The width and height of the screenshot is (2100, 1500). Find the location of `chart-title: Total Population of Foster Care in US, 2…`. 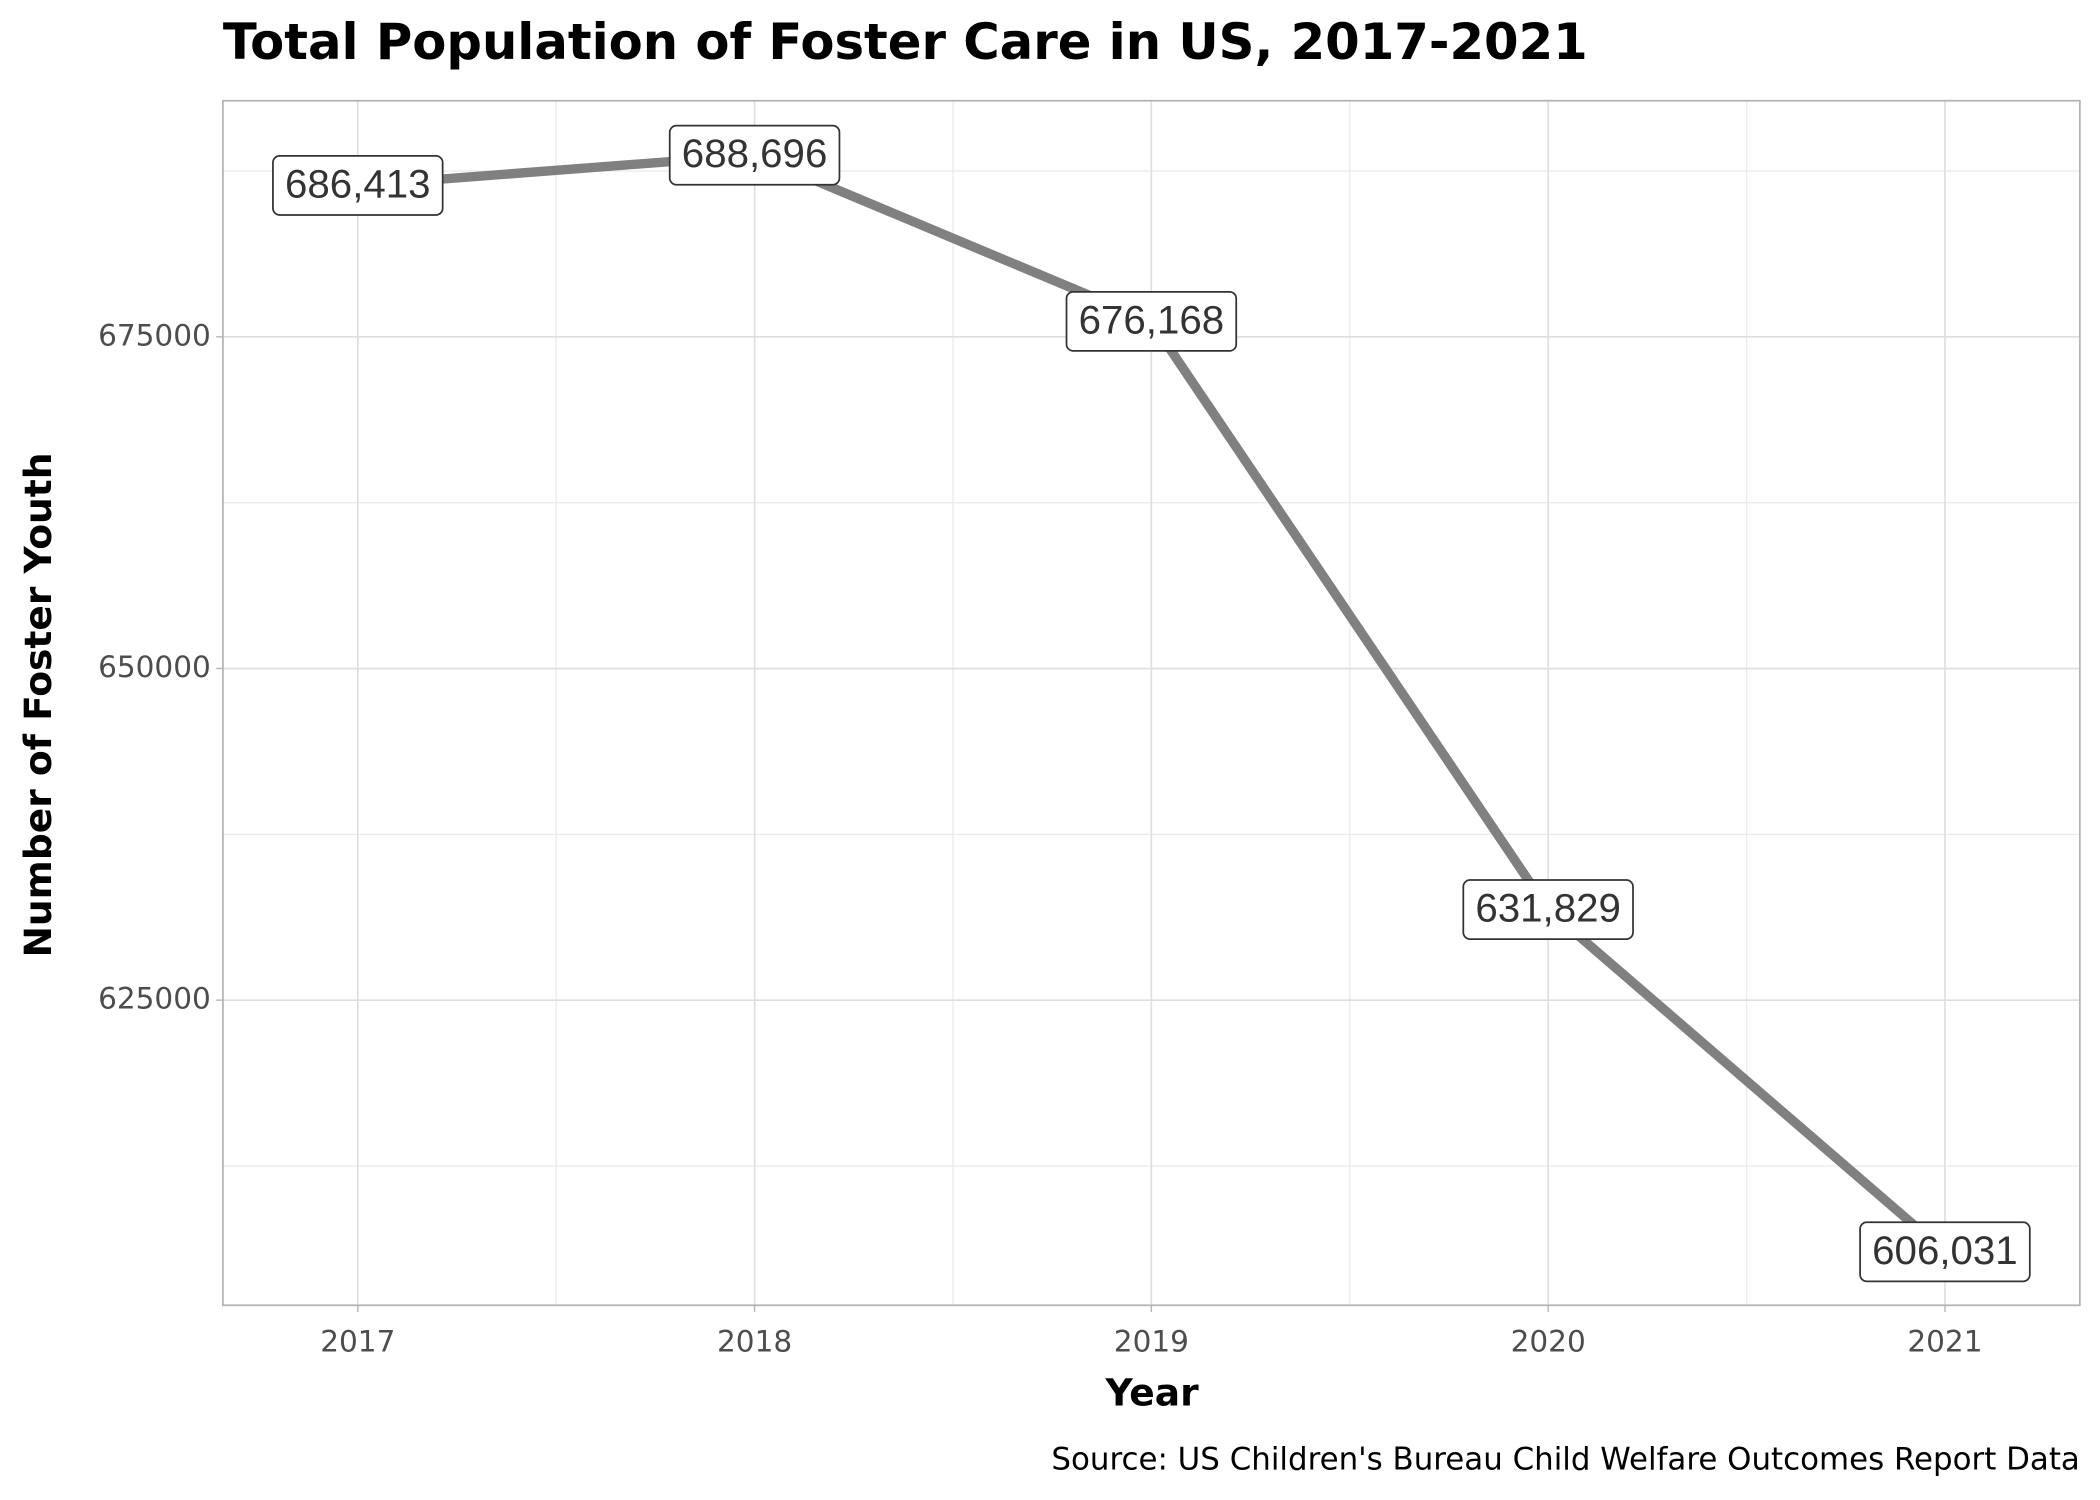

chart-title: Total Population of Foster Care in US, 2… is located at coordinates (905, 42).